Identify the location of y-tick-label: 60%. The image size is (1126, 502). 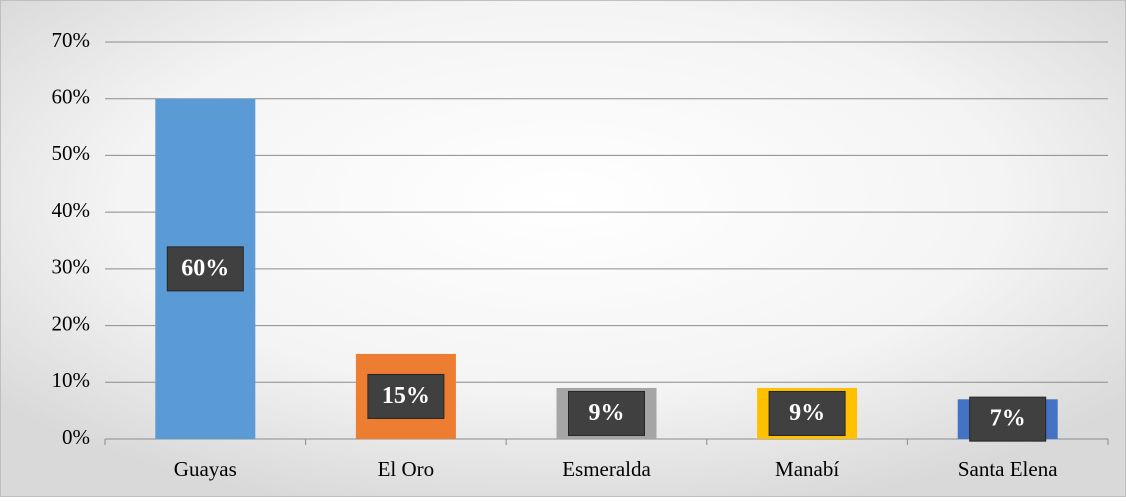
(71, 97).